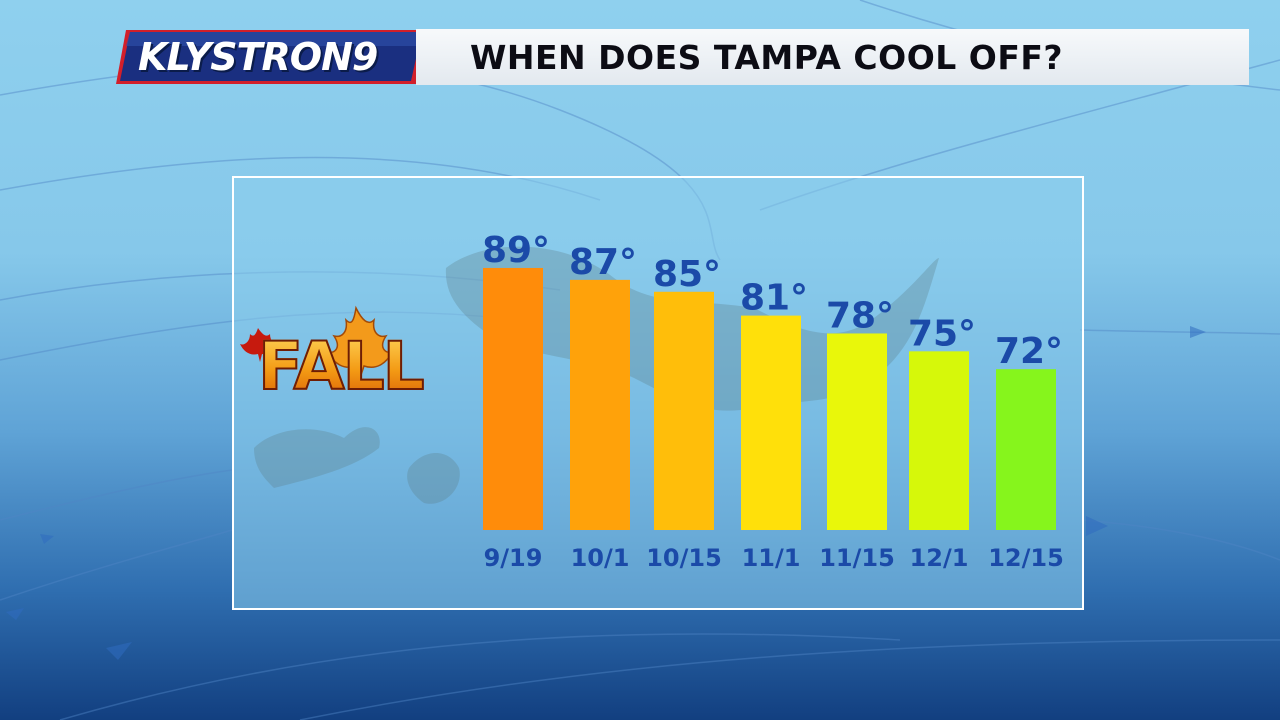 The width and height of the screenshot is (1280, 720). What do you see at coordinates (513, 398) in the screenshot?
I see `bar-9/19` at bounding box center [513, 398].